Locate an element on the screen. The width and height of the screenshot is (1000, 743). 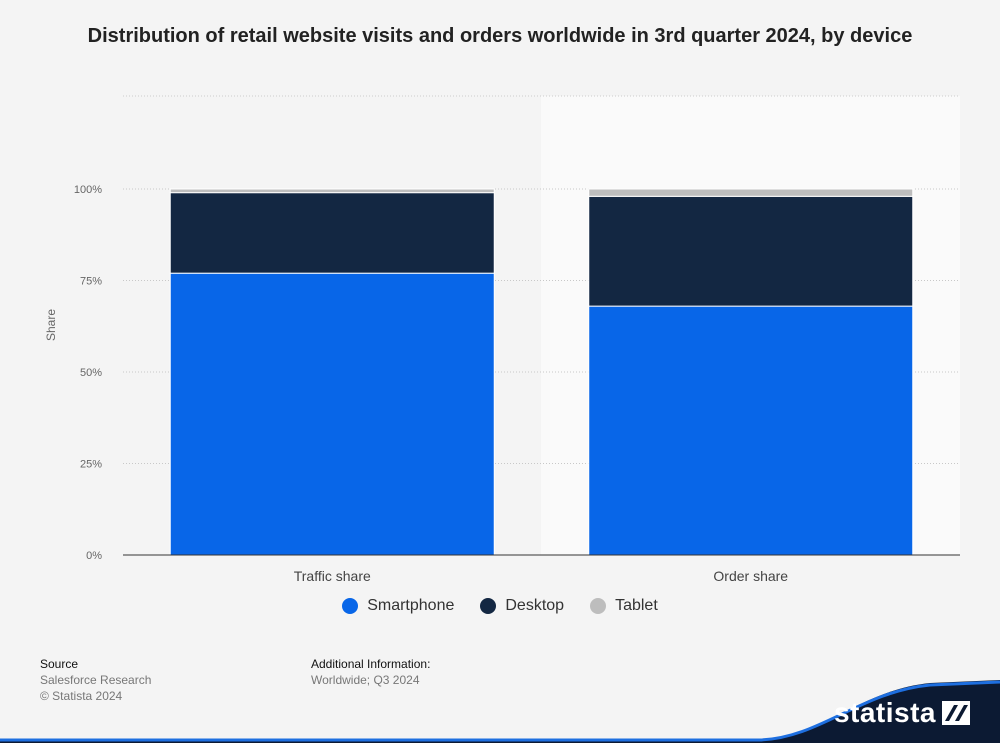
logo-text: statista is located at coordinates (884, 712).